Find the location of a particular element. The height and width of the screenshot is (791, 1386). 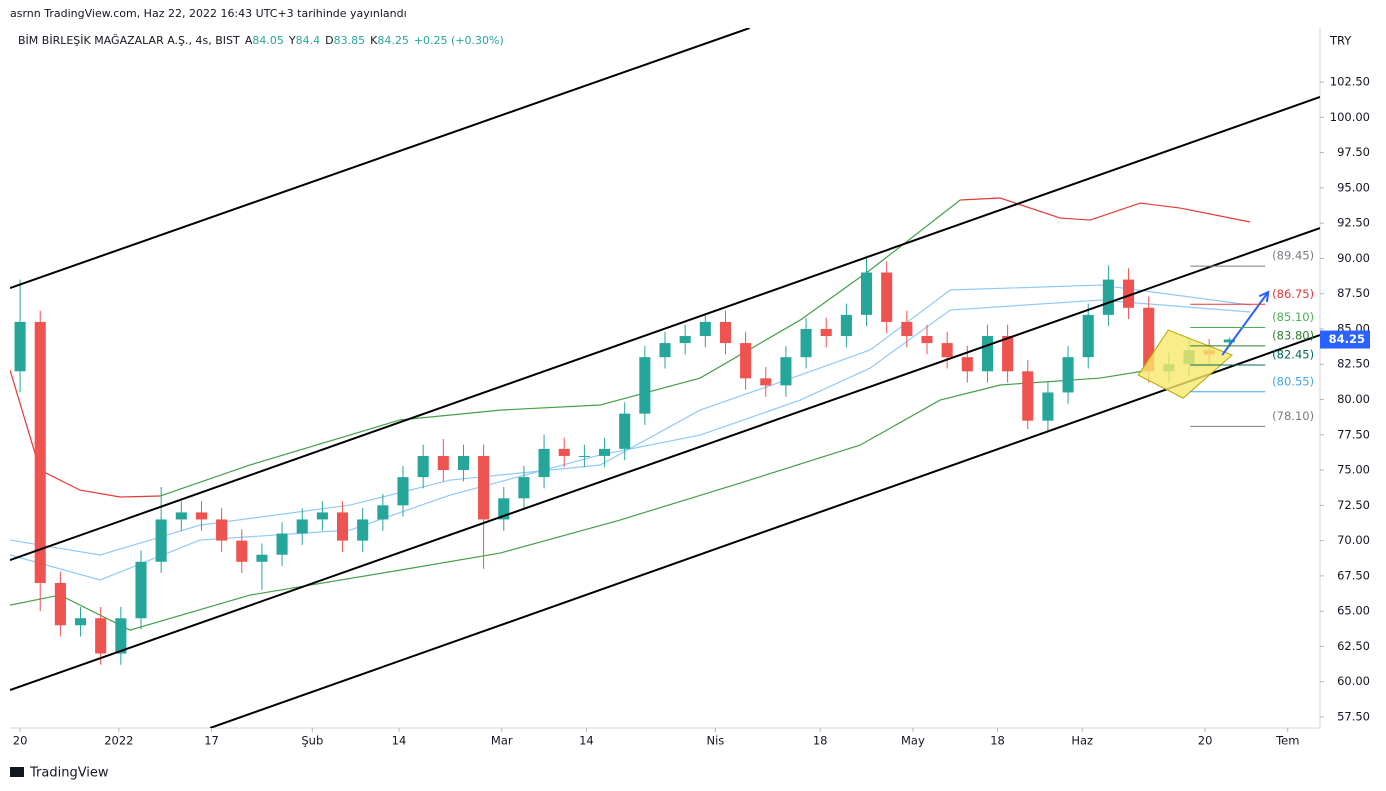

close-value: 84.25 is located at coordinates (393, 40).